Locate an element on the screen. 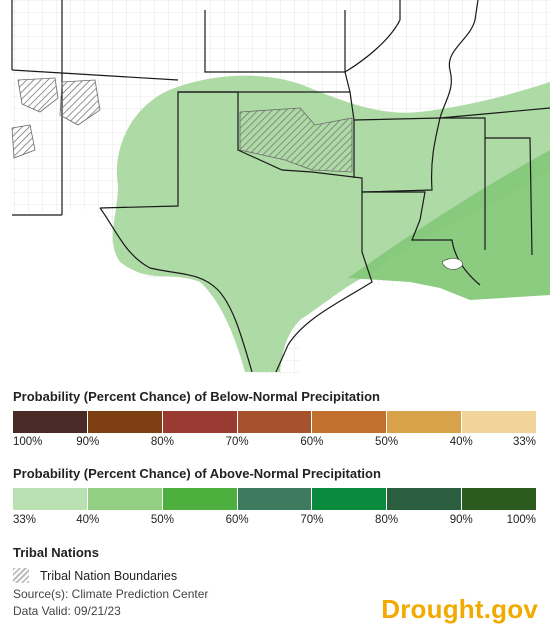 This screenshot has height=641, width=550. below-normal-ticks: 100% 90% 80% 70% 60% 50% 40% 33% is located at coordinates (274, 443).